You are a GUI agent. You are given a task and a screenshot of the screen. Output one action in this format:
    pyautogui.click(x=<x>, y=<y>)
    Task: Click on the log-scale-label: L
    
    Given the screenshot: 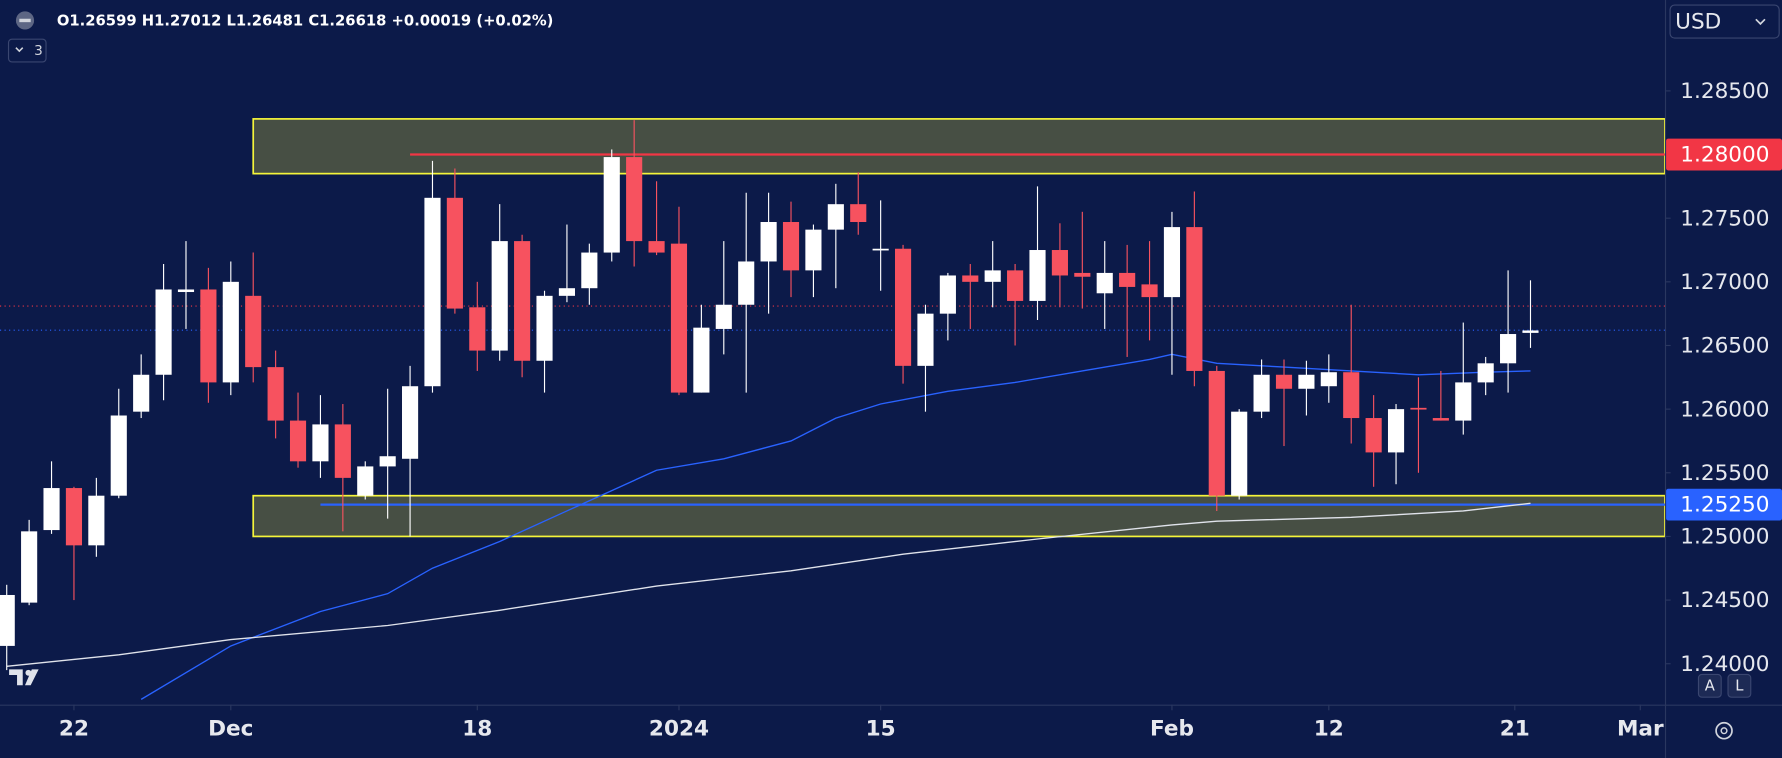 What is the action you would take?
    pyautogui.click(x=1739, y=685)
    